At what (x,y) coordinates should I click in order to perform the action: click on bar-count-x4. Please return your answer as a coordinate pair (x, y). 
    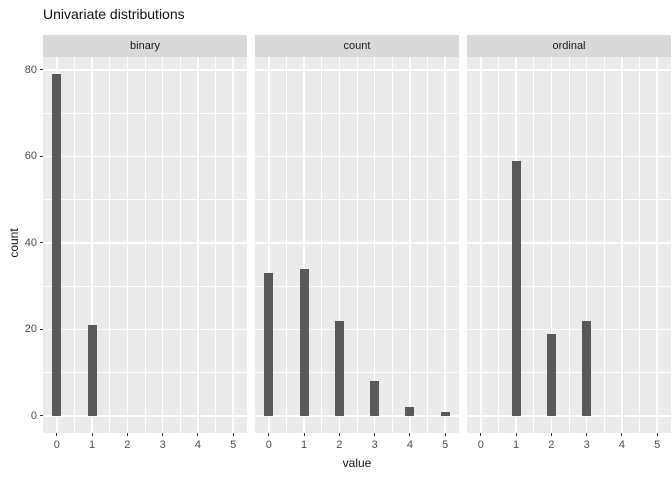
    Looking at the image, I should click on (410, 411).